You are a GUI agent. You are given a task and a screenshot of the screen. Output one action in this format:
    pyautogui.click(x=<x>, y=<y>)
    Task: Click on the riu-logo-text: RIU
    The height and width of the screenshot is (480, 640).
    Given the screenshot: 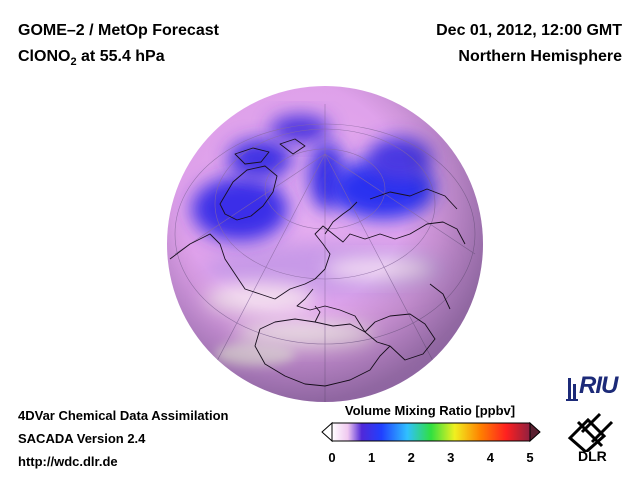 What is the action you would take?
    pyautogui.click(x=598, y=385)
    